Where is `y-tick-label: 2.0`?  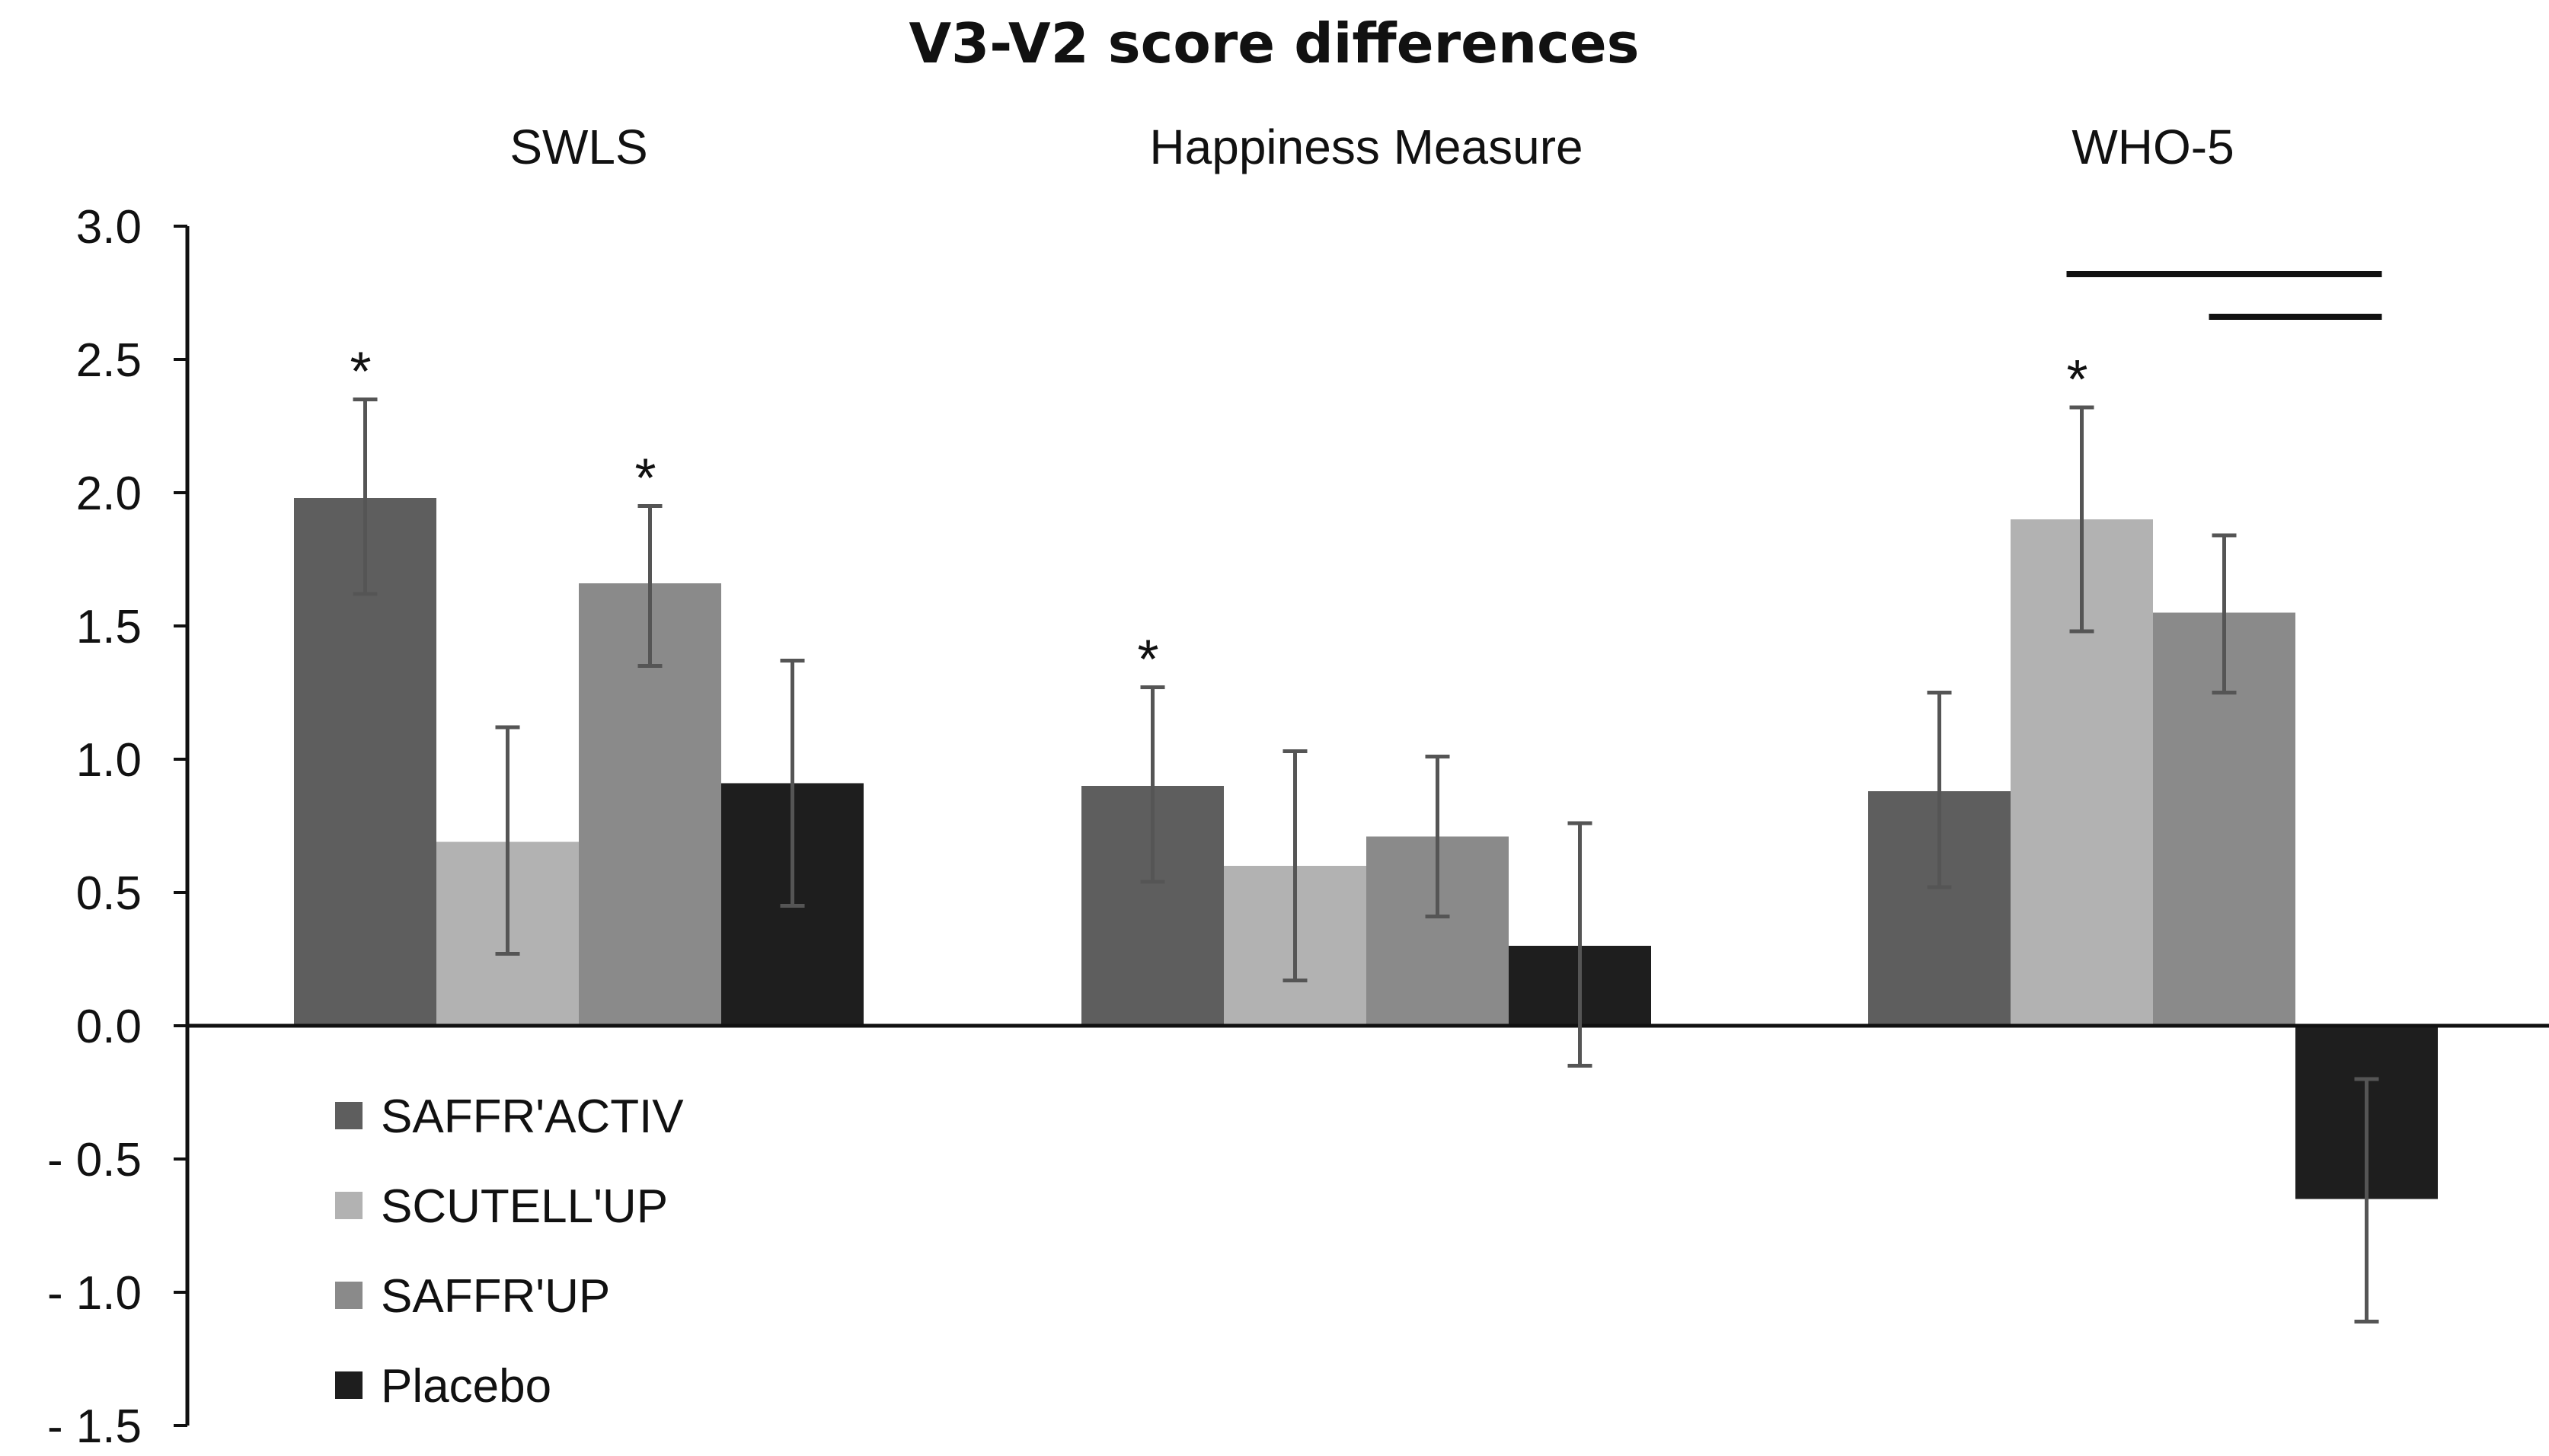
y-tick-label: 2.0 is located at coordinates (109, 494).